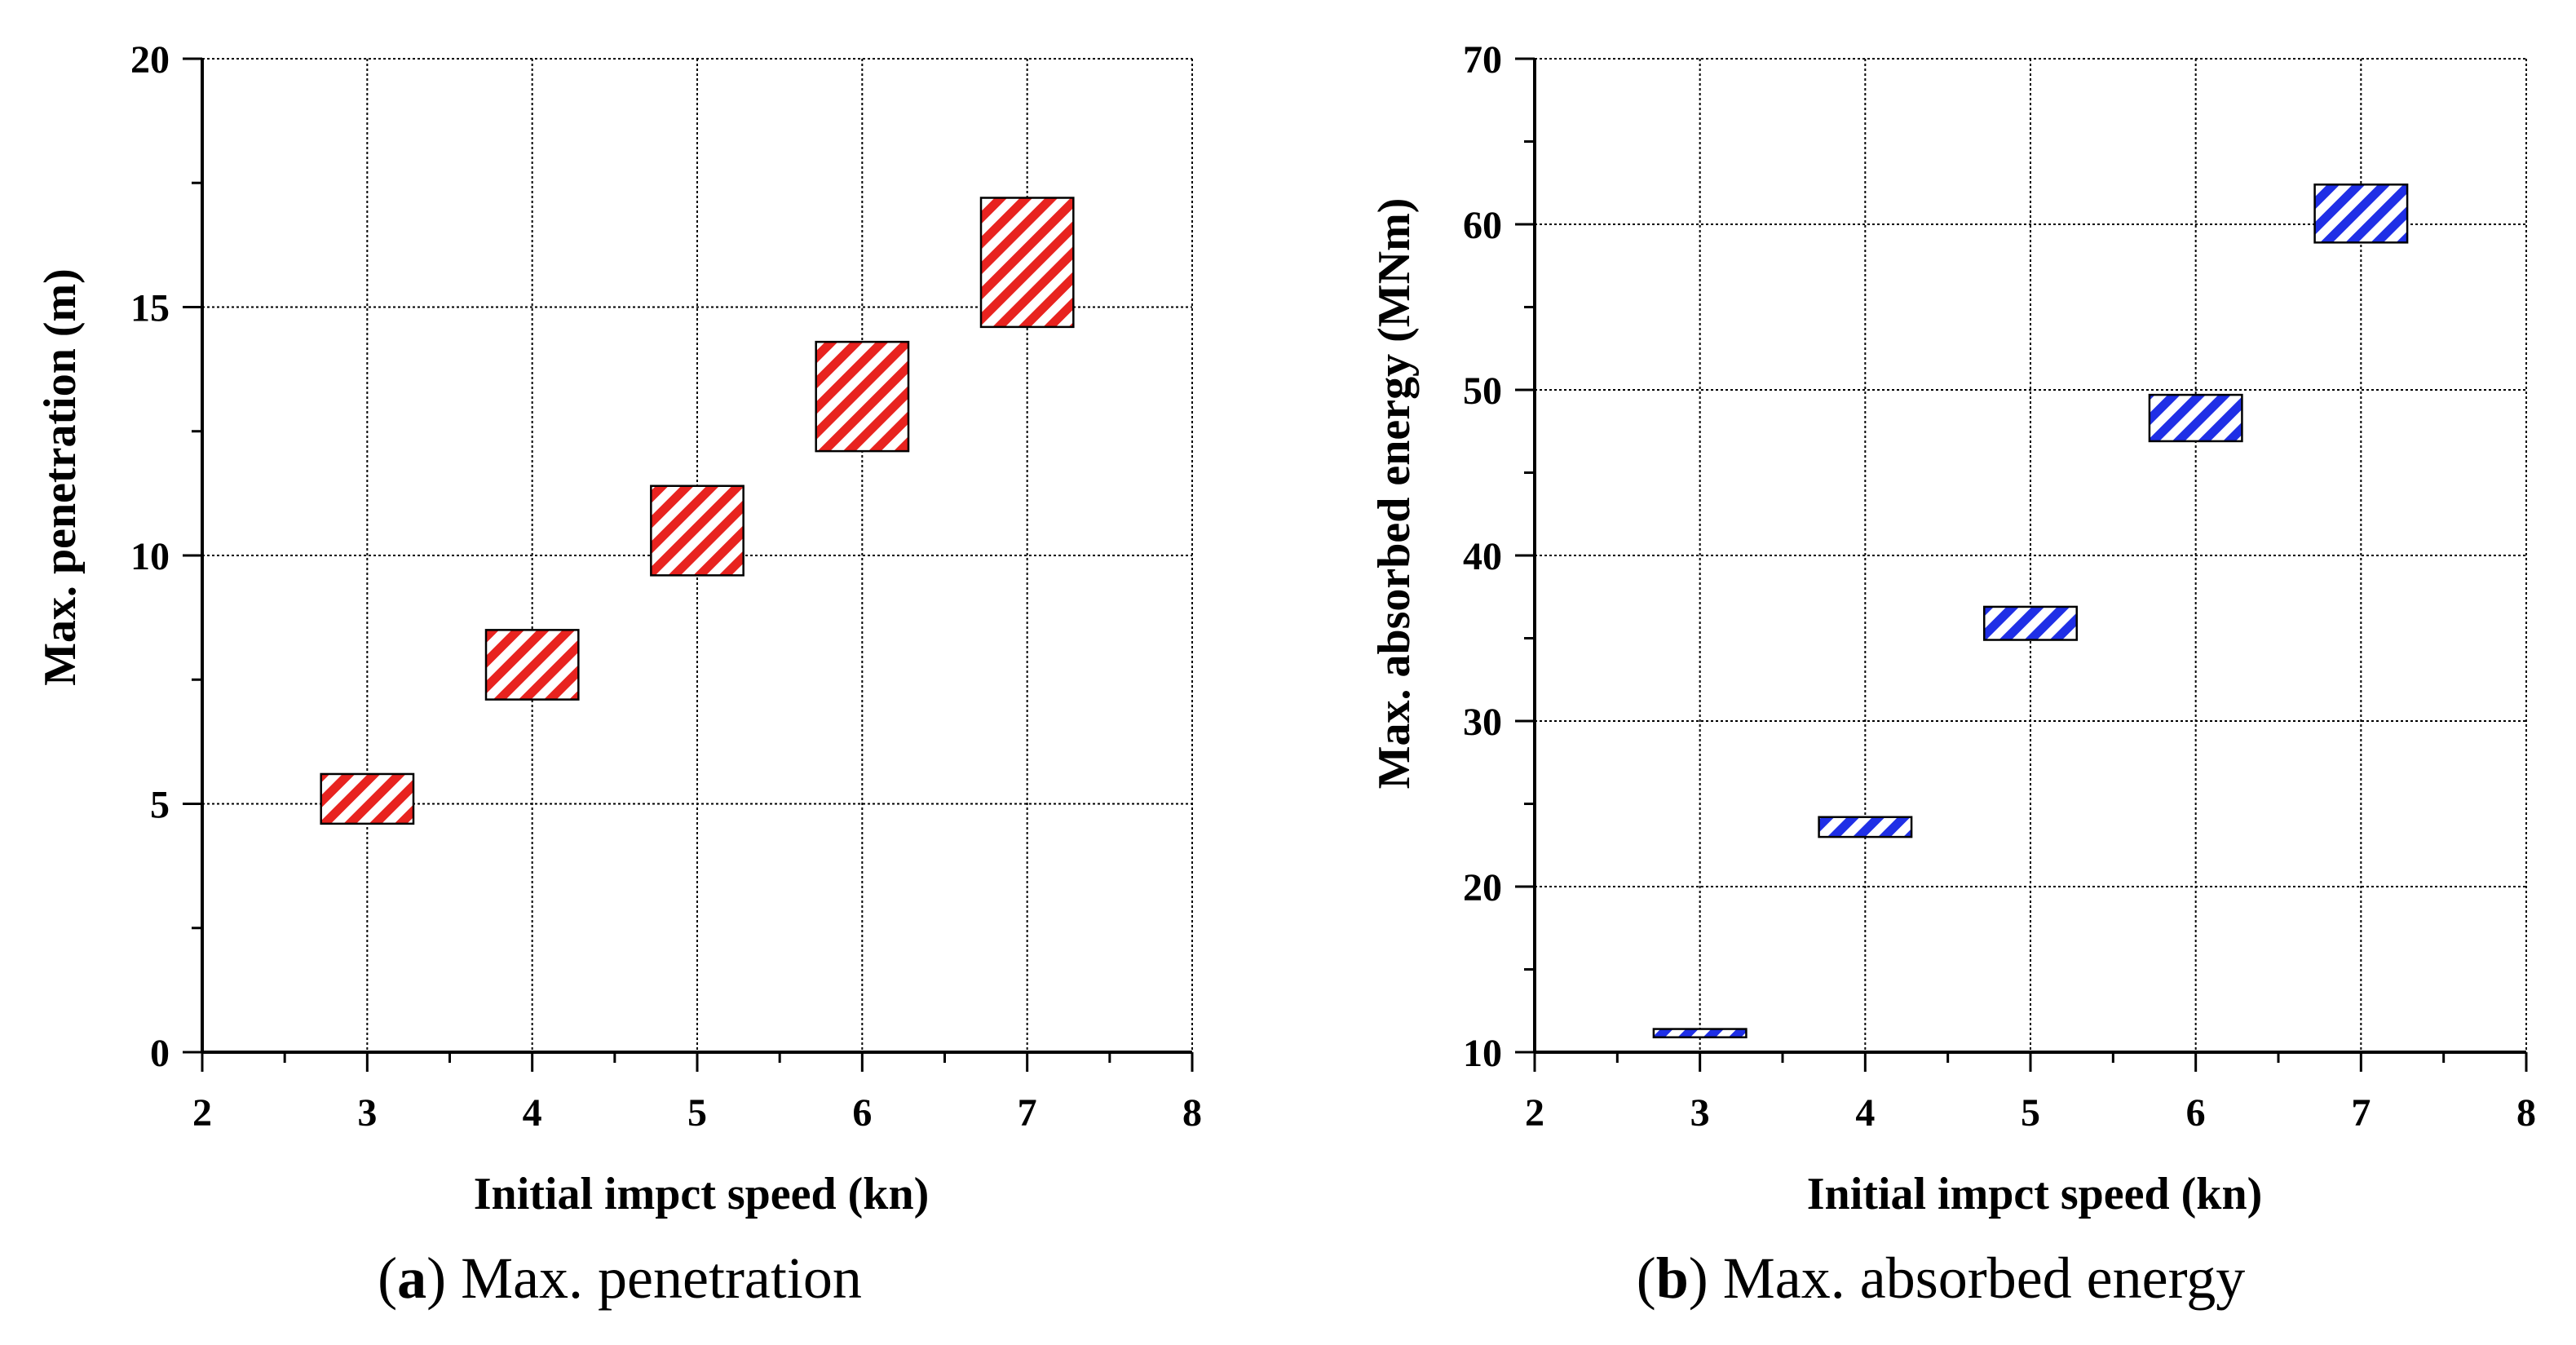  What do you see at coordinates (1482, 391) in the screenshot?
I see `y-tick-label: 50` at bounding box center [1482, 391].